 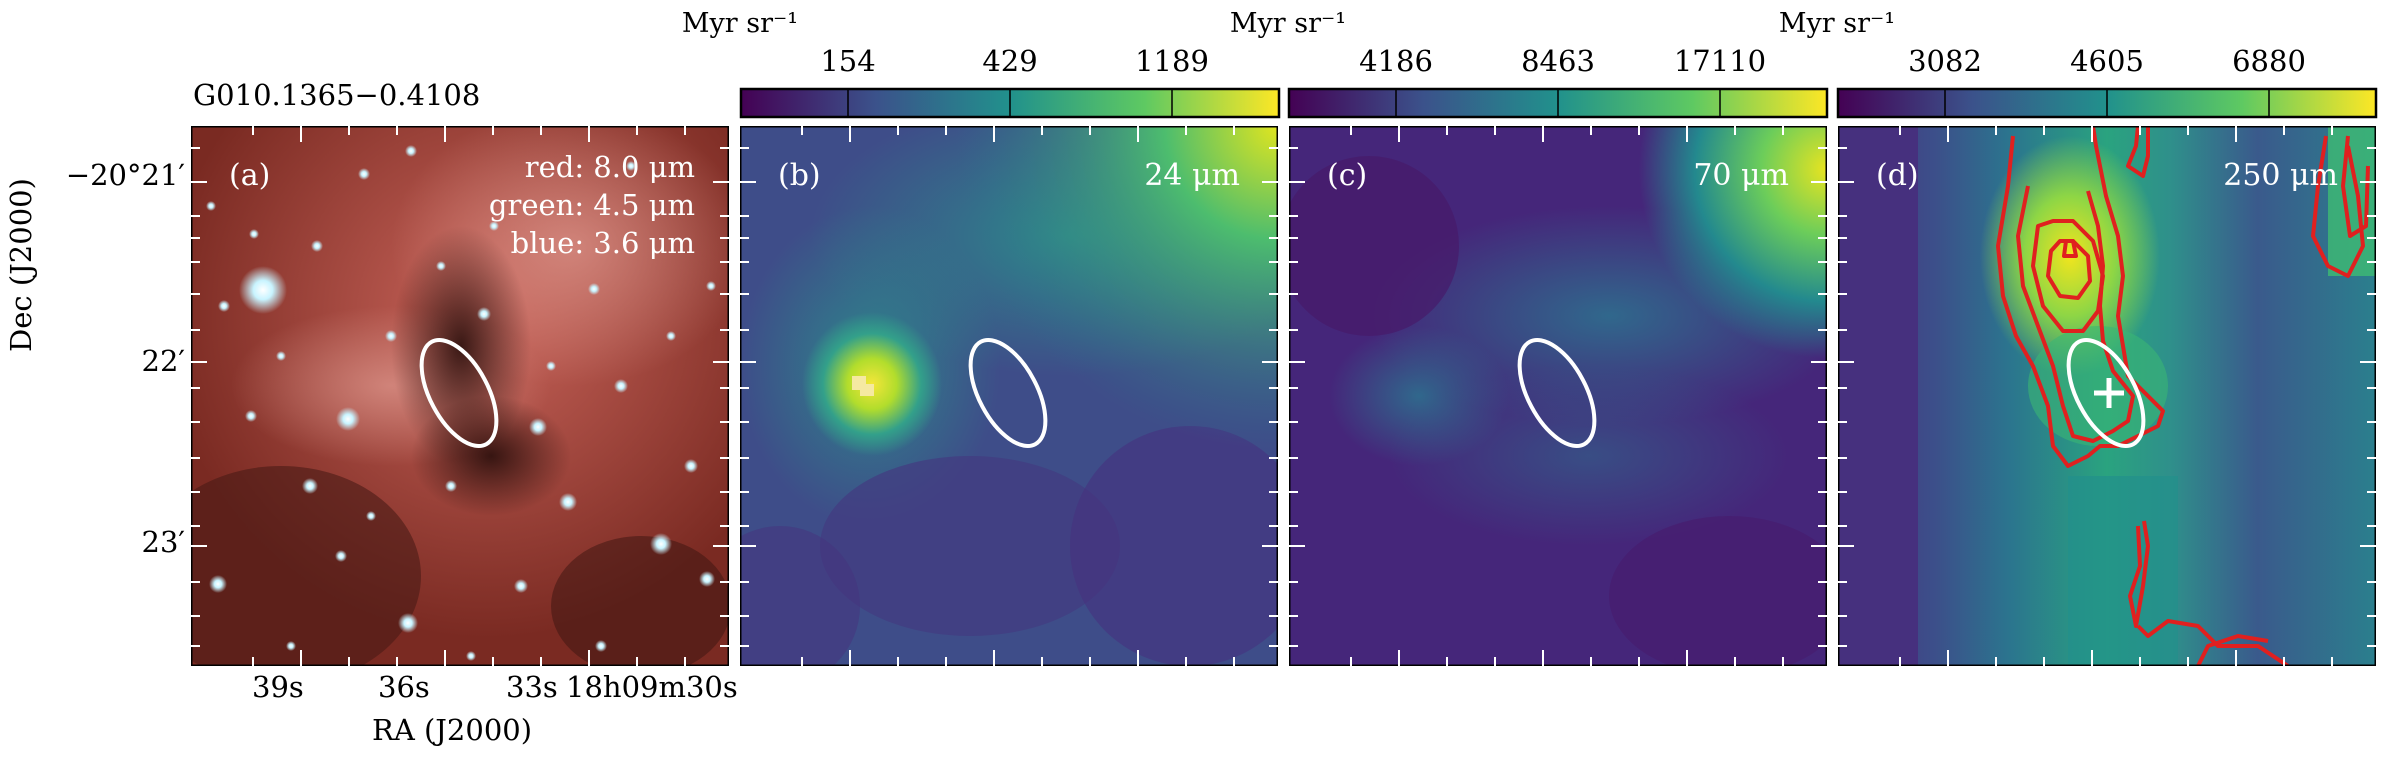 I want to click on band-legend: red: 8.0 μm green: 4.5 μm blue: 3.6 μm, so click(x=592, y=205).